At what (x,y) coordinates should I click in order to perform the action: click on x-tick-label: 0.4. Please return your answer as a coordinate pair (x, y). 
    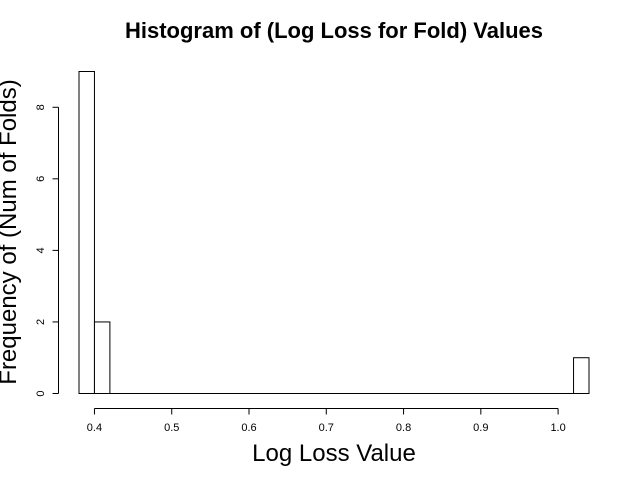
    Looking at the image, I should click on (94, 428).